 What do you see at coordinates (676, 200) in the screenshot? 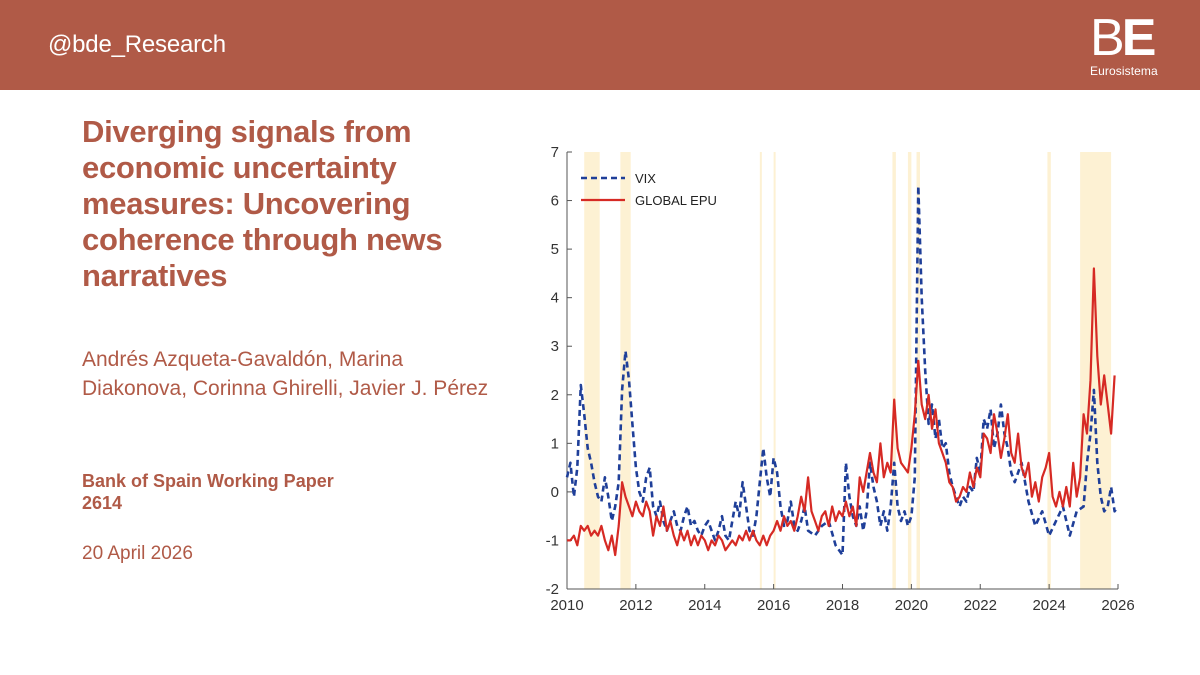
I see `legend-label-1: GLOBAL EPU` at bounding box center [676, 200].